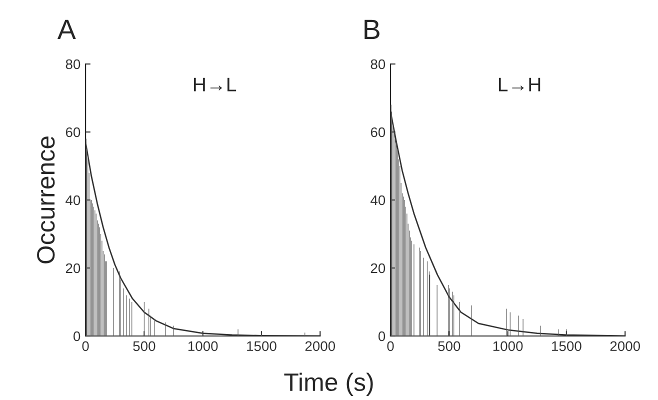 This screenshot has width=658, height=400. I want to click on x-axis-title: Time (s), so click(328, 384).